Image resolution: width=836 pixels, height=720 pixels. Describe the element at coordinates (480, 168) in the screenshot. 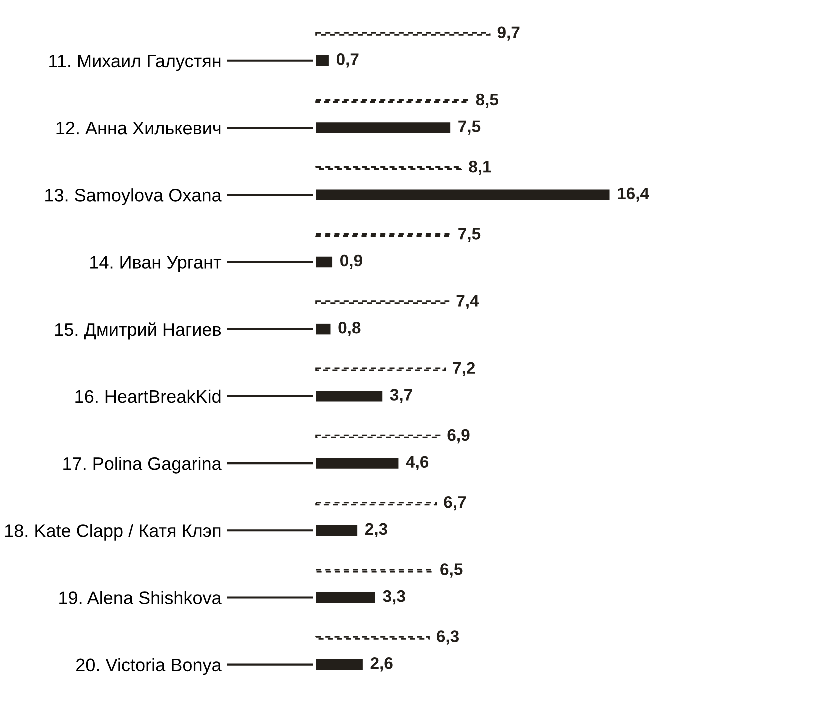

I see `data-label: 8,1` at that location.